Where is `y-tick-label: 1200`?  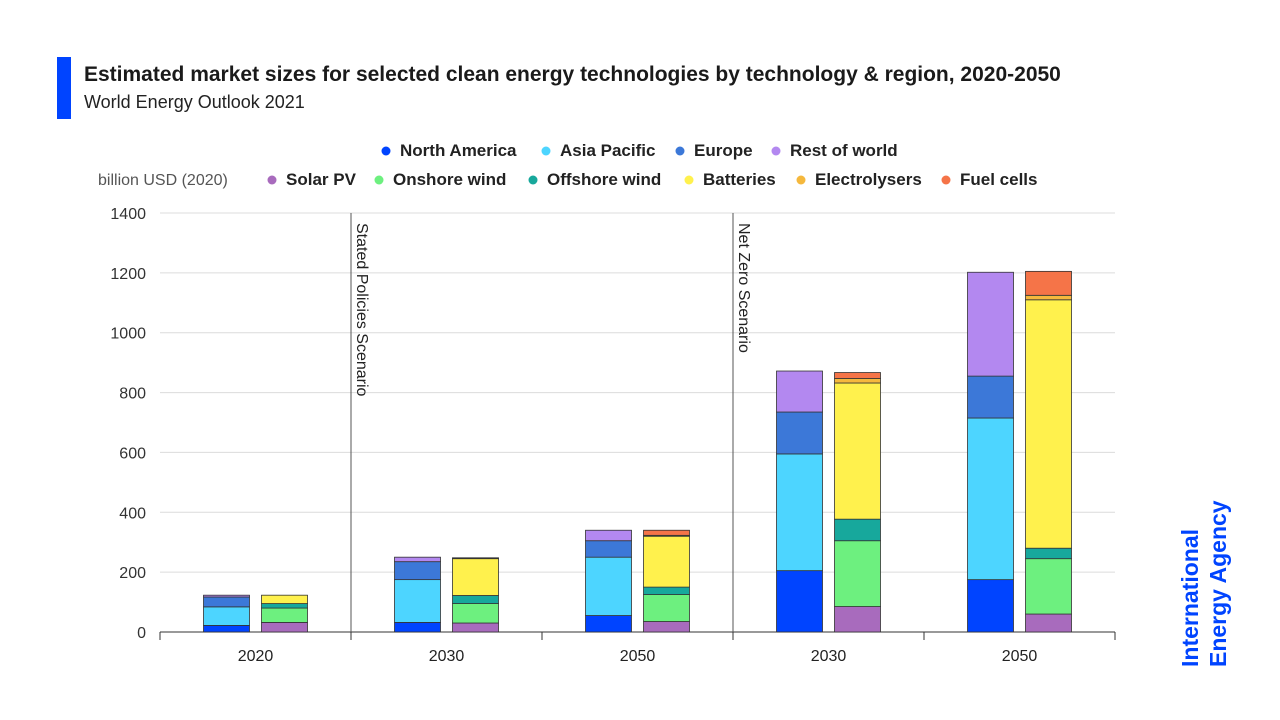
y-tick-label: 1200 is located at coordinates (128, 274).